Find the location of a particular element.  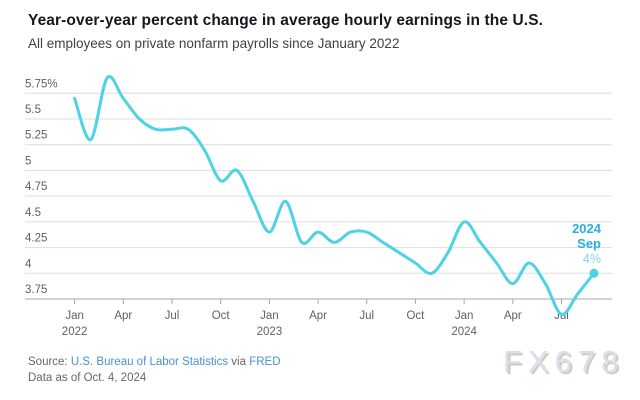

data-as-of: Data as of Oct. 4, 2024 is located at coordinates (87, 378).